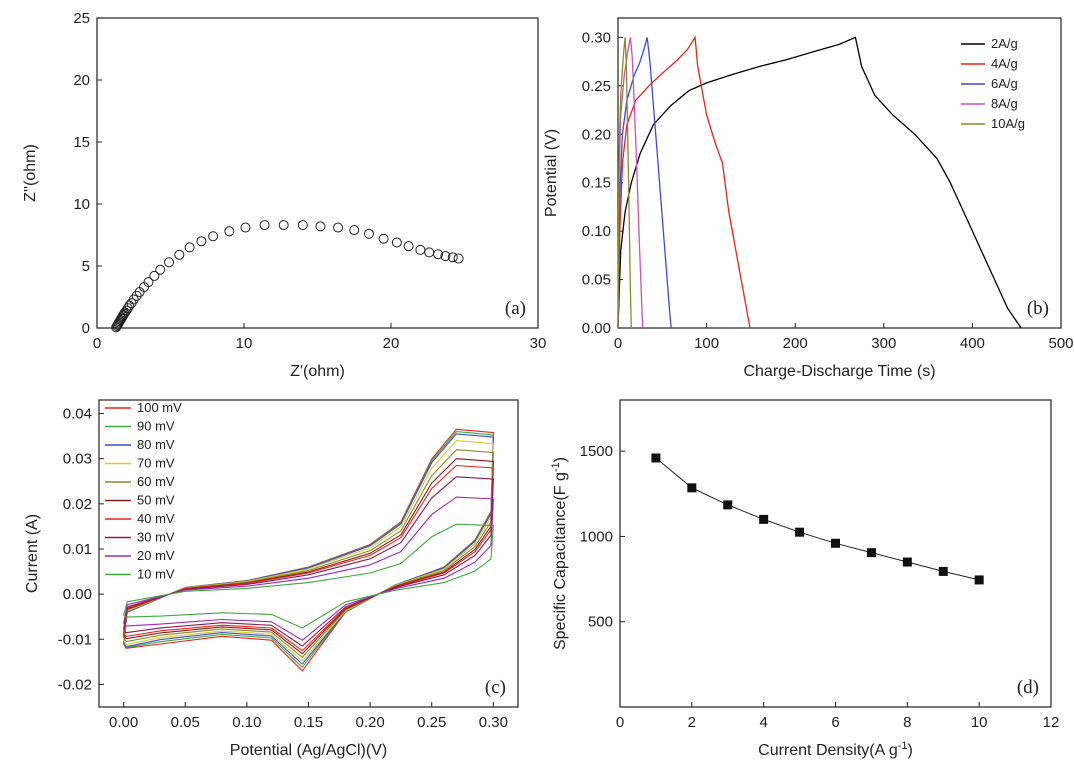 The height and width of the screenshot is (767, 1074). What do you see at coordinates (596, 328) in the screenshot?
I see `y-tick-label: 0.00` at bounding box center [596, 328].